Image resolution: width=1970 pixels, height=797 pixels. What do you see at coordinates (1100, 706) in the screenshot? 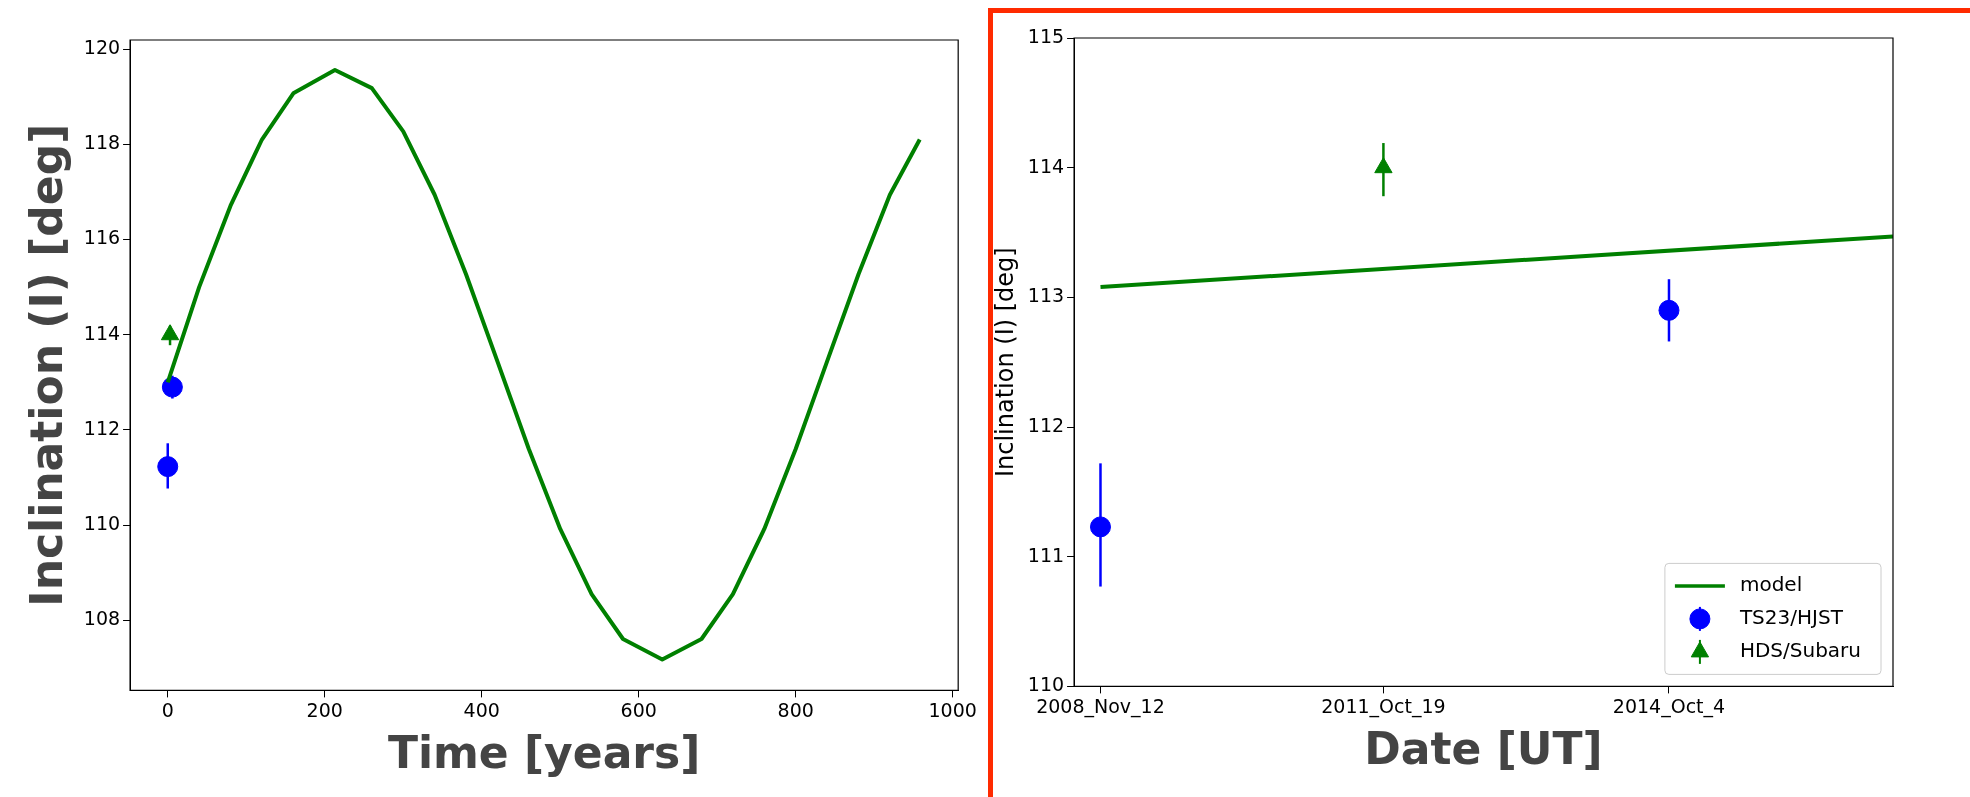
I see `x-tick-label: 2008_Nov_12` at bounding box center [1100, 706].